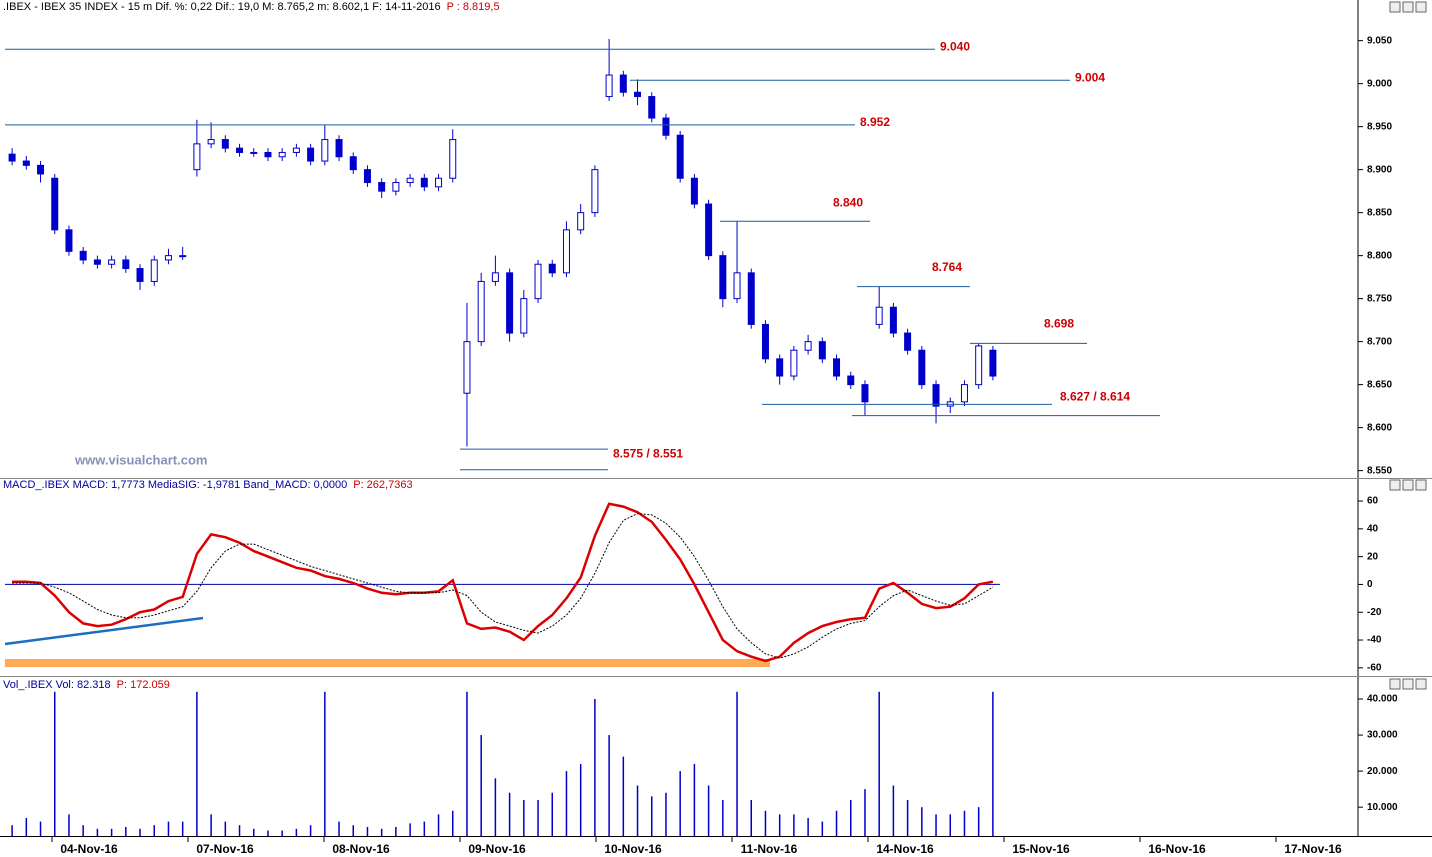 This screenshot has width=1432, height=857. I want to click on y-tick-label: 30.000, so click(1382, 735).